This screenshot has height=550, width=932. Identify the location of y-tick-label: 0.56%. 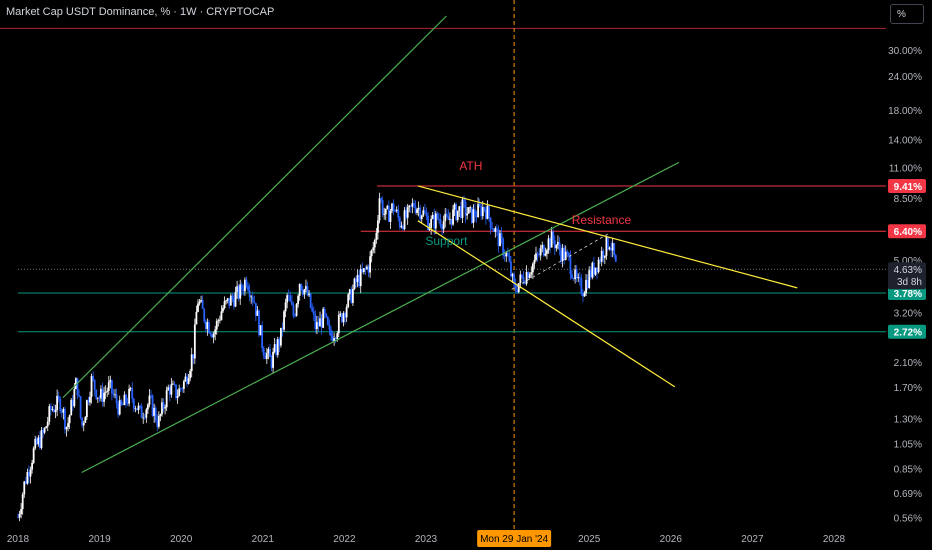
(908, 518).